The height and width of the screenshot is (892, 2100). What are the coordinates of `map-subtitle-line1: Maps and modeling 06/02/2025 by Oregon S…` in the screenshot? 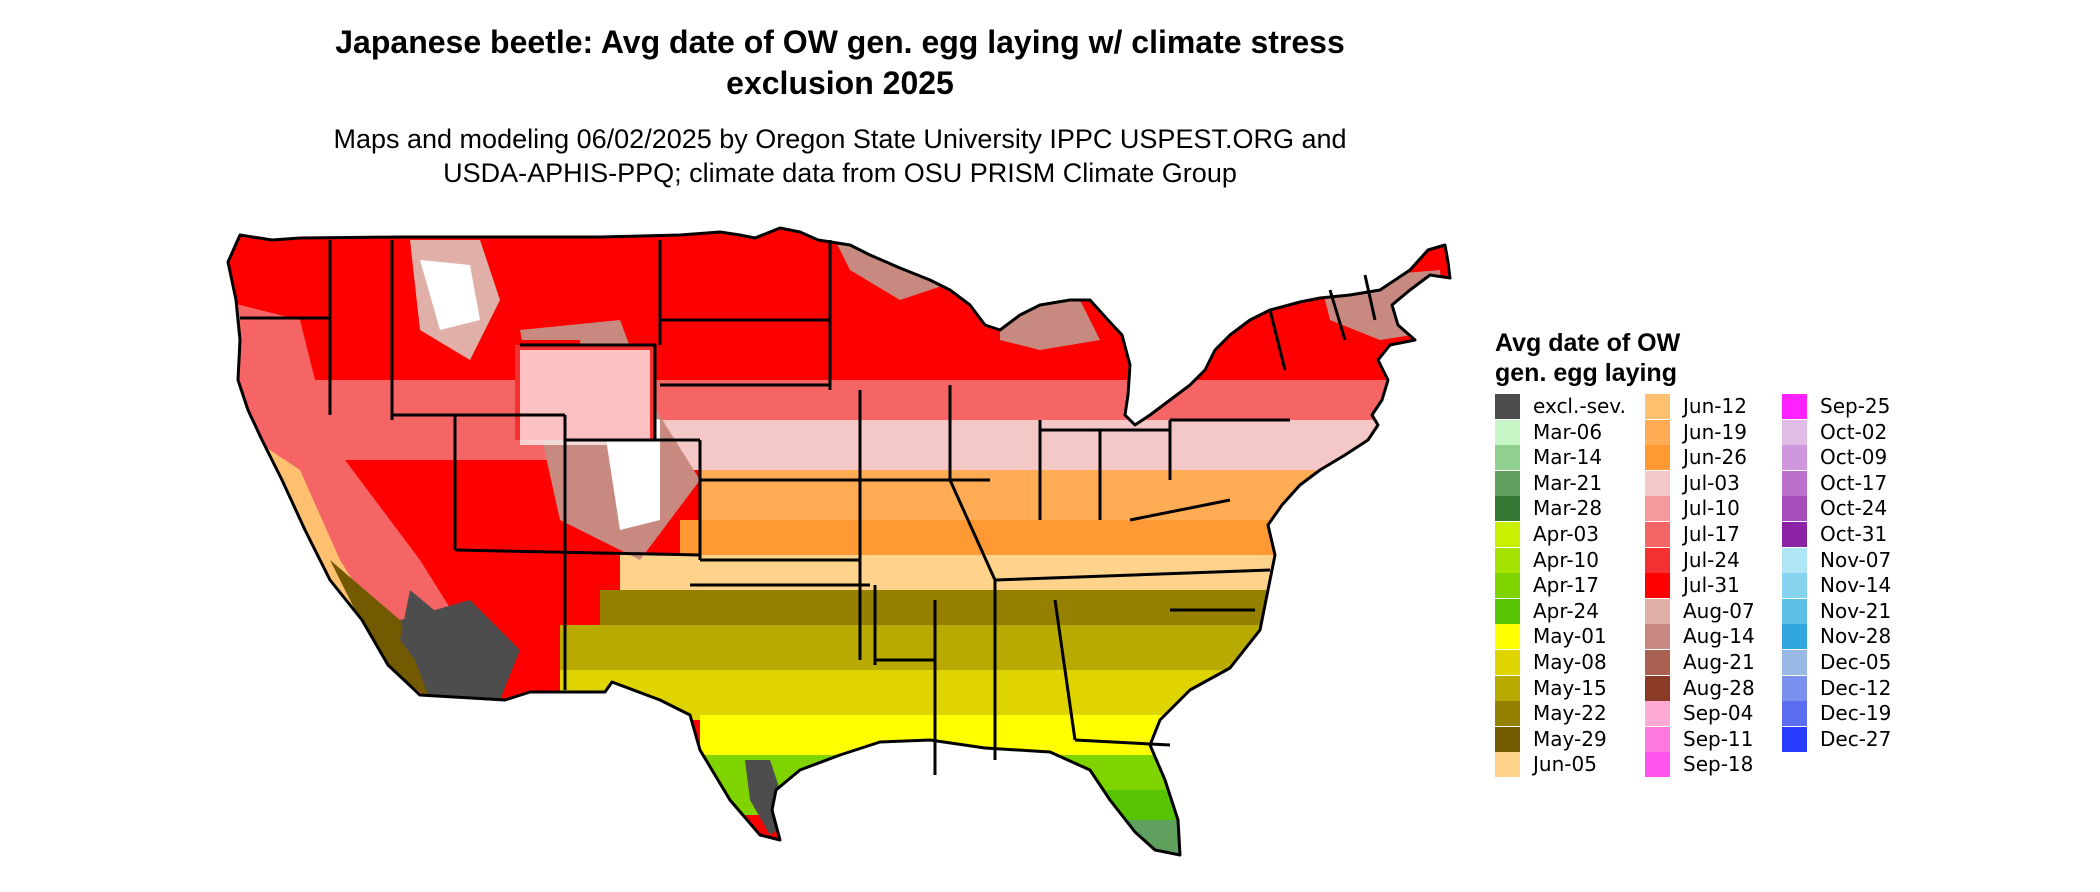 It's located at (840, 139).